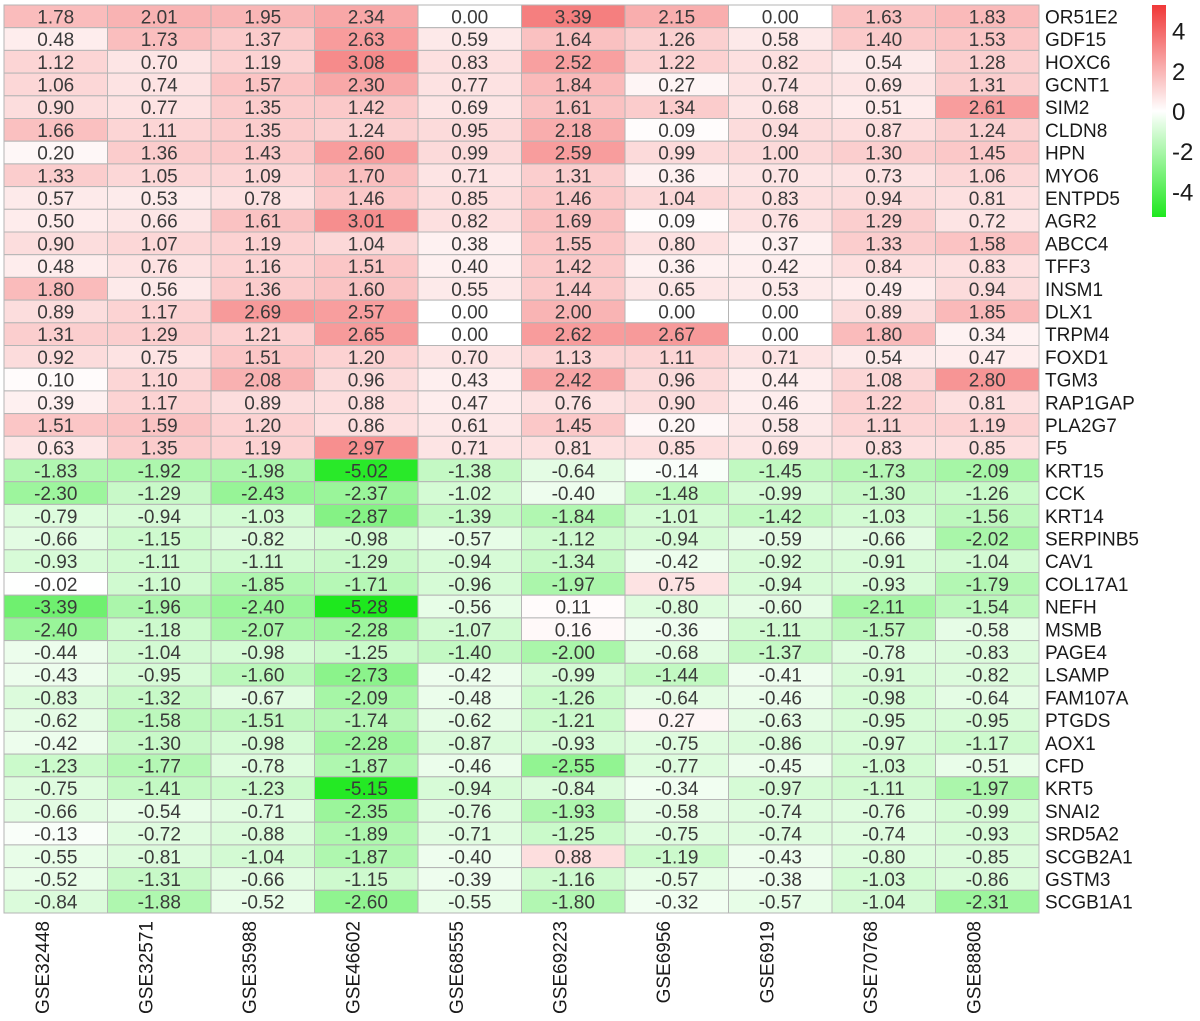 The width and height of the screenshot is (1200, 1021). Describe the element at coordinates (366, 381) in the screenshot. I see `cell-value-label: 0.96` at that location.